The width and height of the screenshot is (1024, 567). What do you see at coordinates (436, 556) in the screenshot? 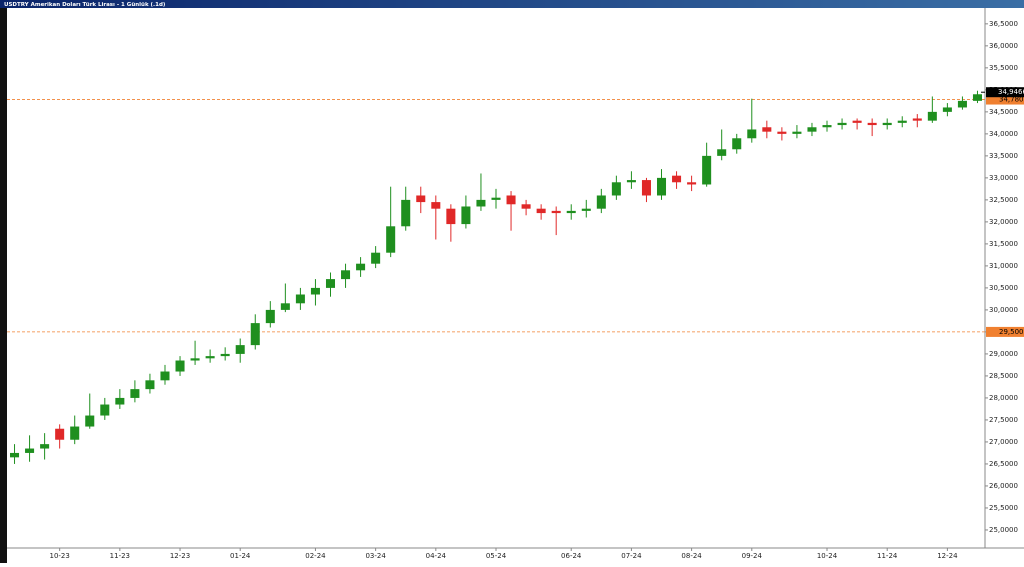
I see `x-tick-label: 04-24` at bounding box center [436, 556].